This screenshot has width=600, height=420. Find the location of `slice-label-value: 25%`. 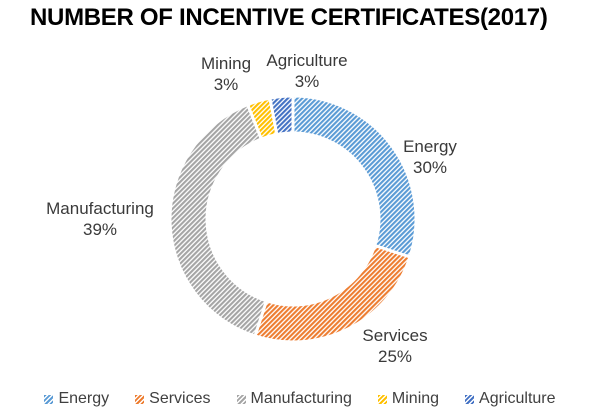

slice-label-value: 25% is located at coordinates (395, 356).